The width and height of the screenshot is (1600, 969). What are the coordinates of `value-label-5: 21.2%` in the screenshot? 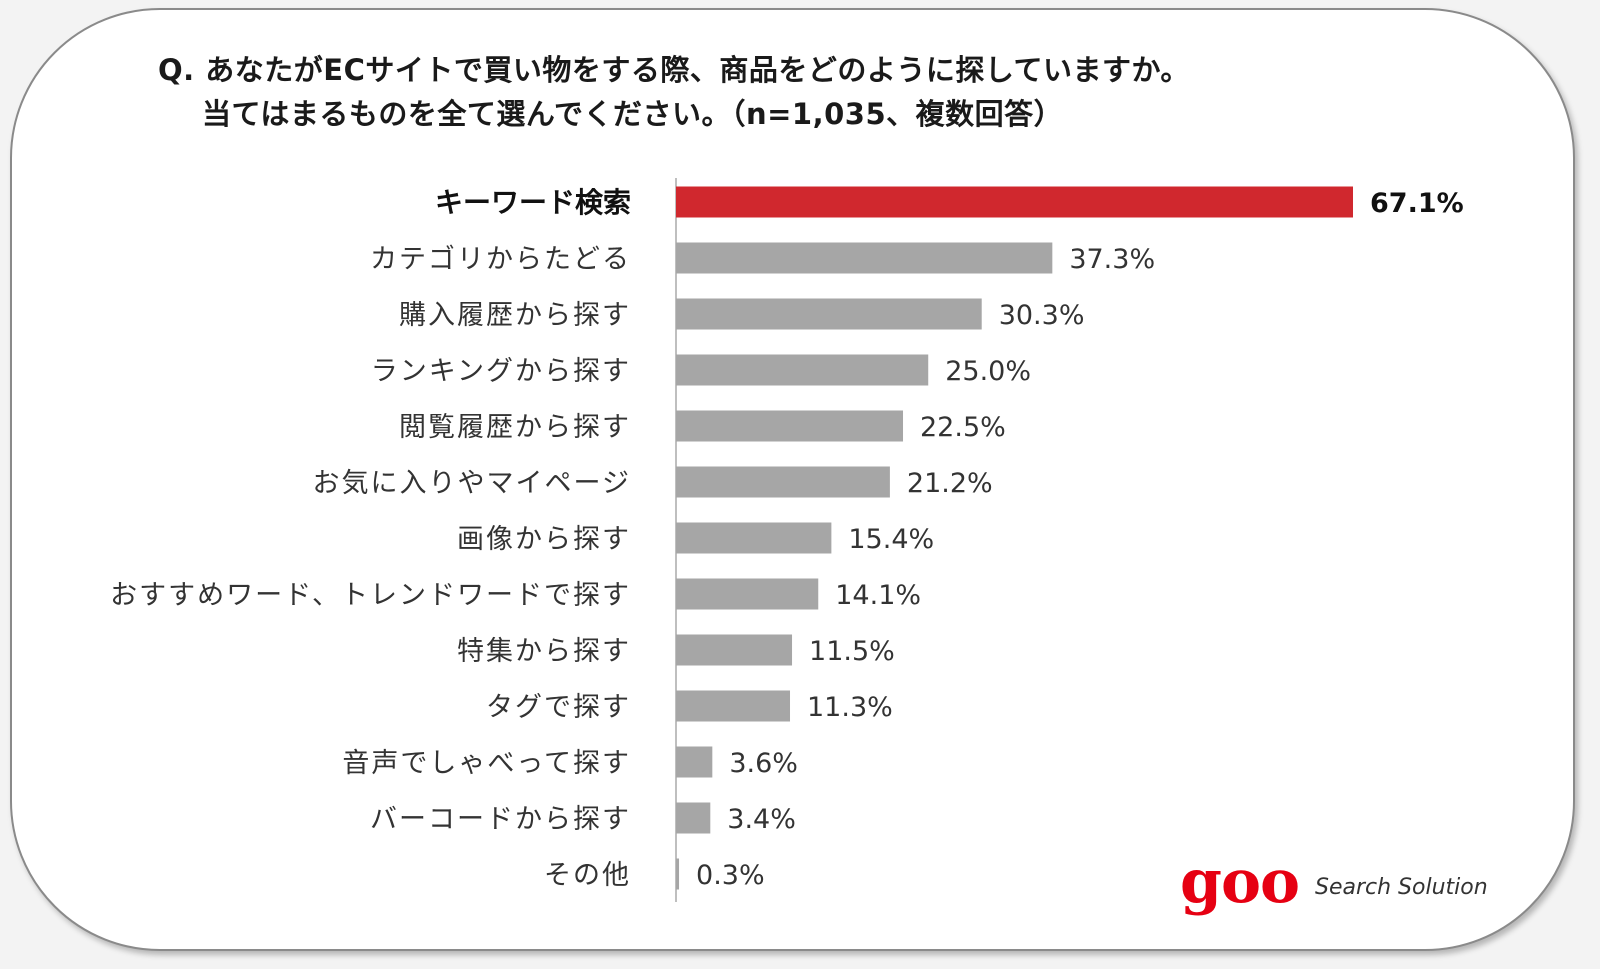 It's located at (950, 483).